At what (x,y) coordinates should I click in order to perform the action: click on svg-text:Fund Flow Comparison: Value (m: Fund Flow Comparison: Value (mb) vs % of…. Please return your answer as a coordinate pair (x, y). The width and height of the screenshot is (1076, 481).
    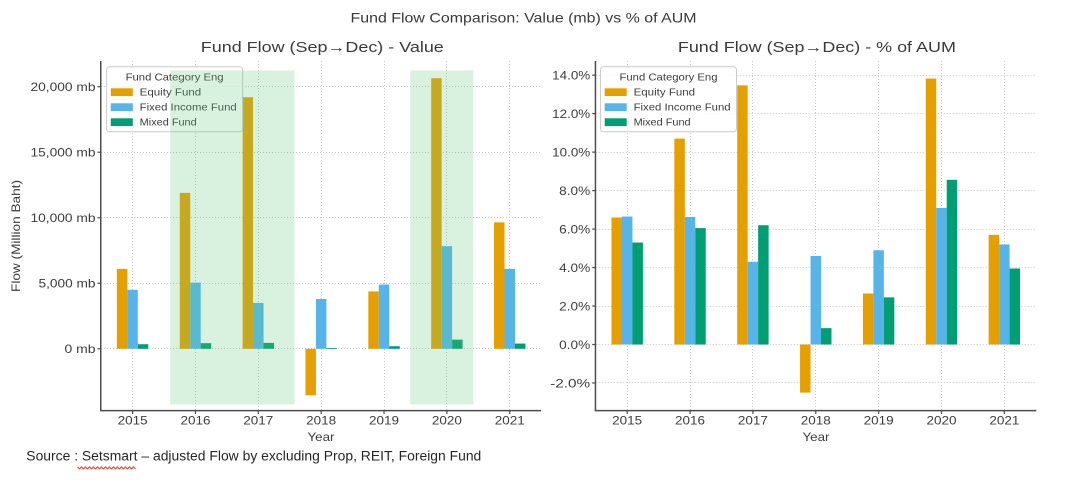
    Looking at the image, I should click on (524, 18).